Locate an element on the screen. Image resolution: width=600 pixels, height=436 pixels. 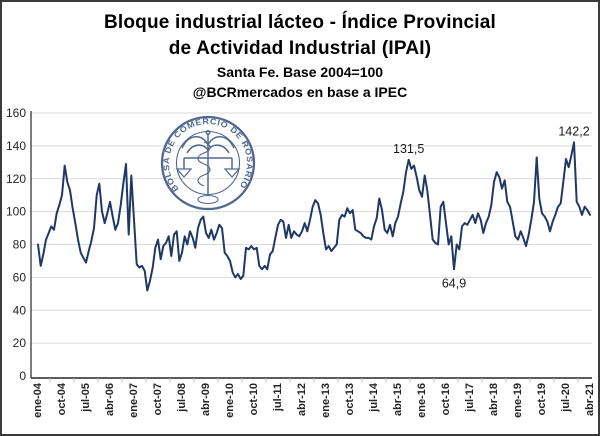
x-tick-label: ene-16 is located at coordinates (422, 400).